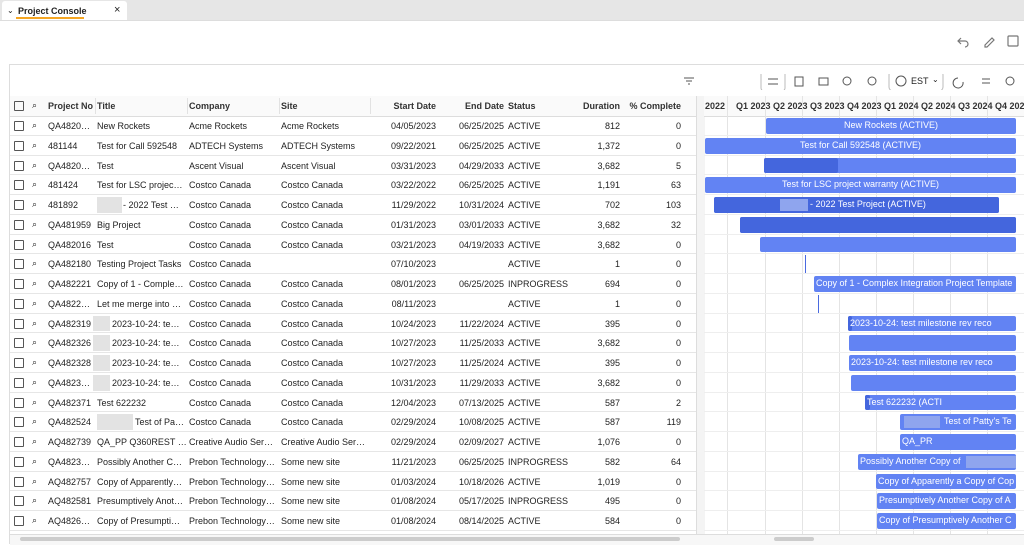 Image resolution: width=1024 pixels, height=545 pixels. What do you see at coordinates (310, 126) in the screenshot?
I see `table-cell: Acme Rockets` at bounding box center [310, 126].